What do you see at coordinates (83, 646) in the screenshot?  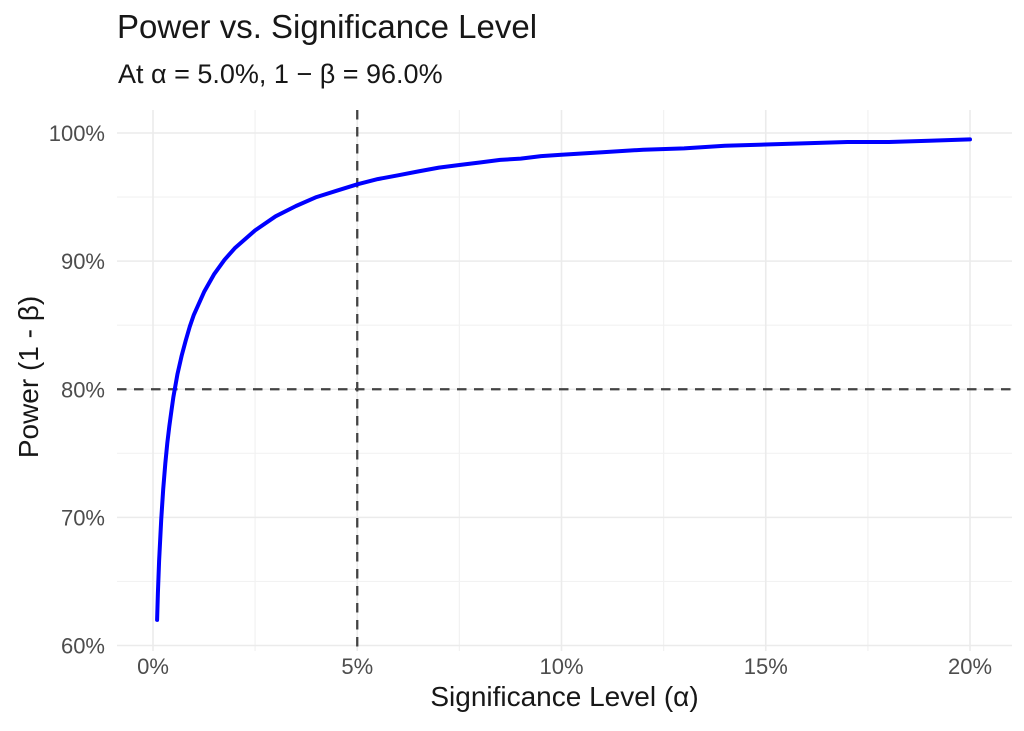 I see `y-tick-label: 60%` at bounding box center [83, 646].